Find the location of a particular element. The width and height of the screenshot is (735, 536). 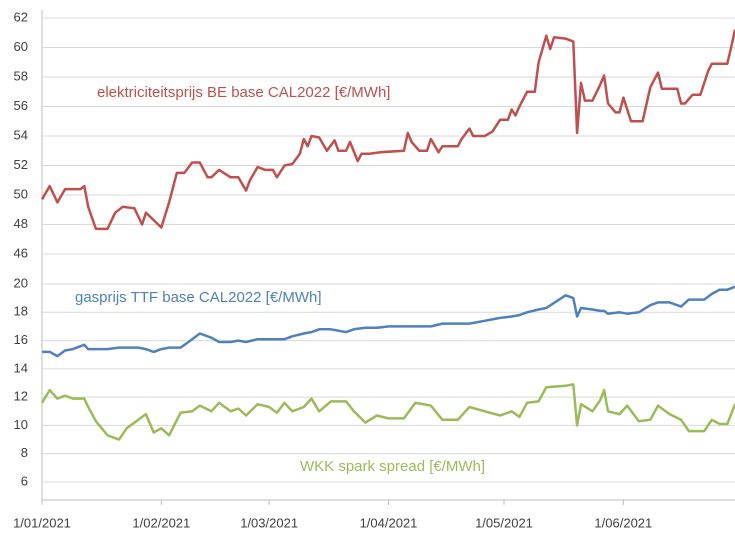

y-tick-label: 60 is located at coordinates (21, 46).